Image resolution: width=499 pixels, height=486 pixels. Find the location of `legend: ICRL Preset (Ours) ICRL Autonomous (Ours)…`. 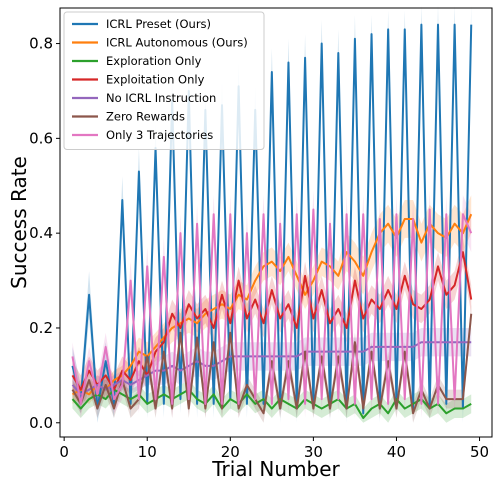

legend: ICRL Preset (Ours) ICRL Autonomous (Ours)… is located at coordinates (164, 80).